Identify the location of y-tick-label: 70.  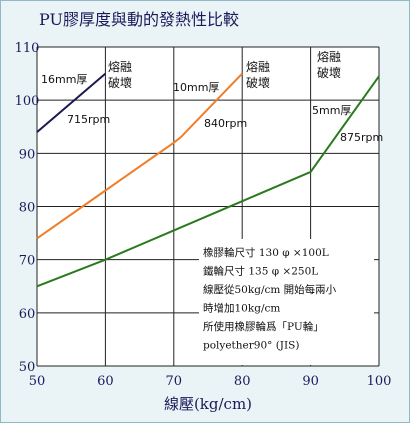
(27, 261).